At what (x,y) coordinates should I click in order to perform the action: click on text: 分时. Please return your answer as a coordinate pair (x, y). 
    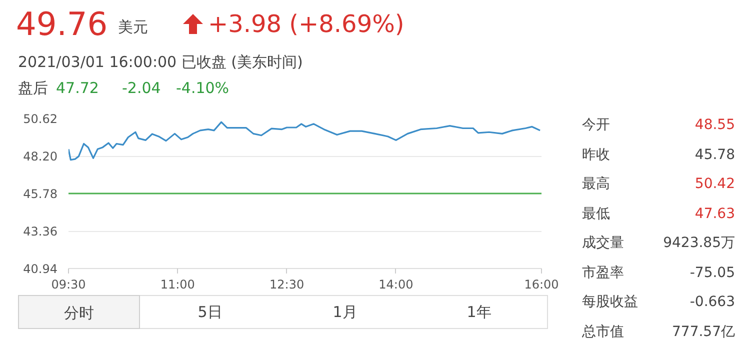
    Looking at the image, I should click on (79, 312).